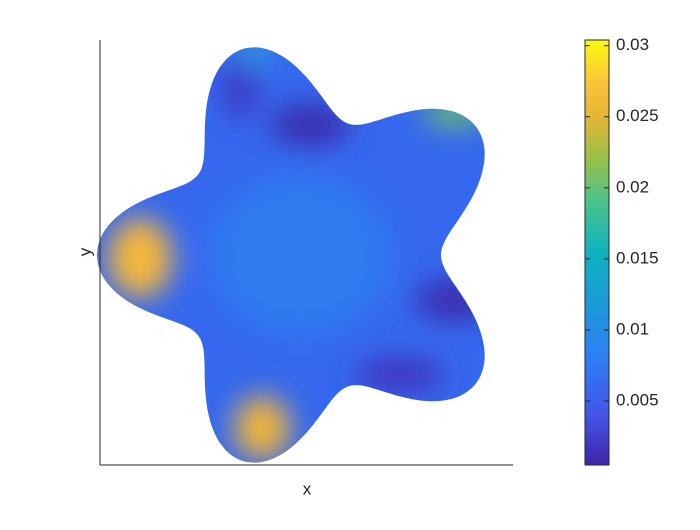  I want to click on colorbar-tick-label: 0.025, so click(637, 115).